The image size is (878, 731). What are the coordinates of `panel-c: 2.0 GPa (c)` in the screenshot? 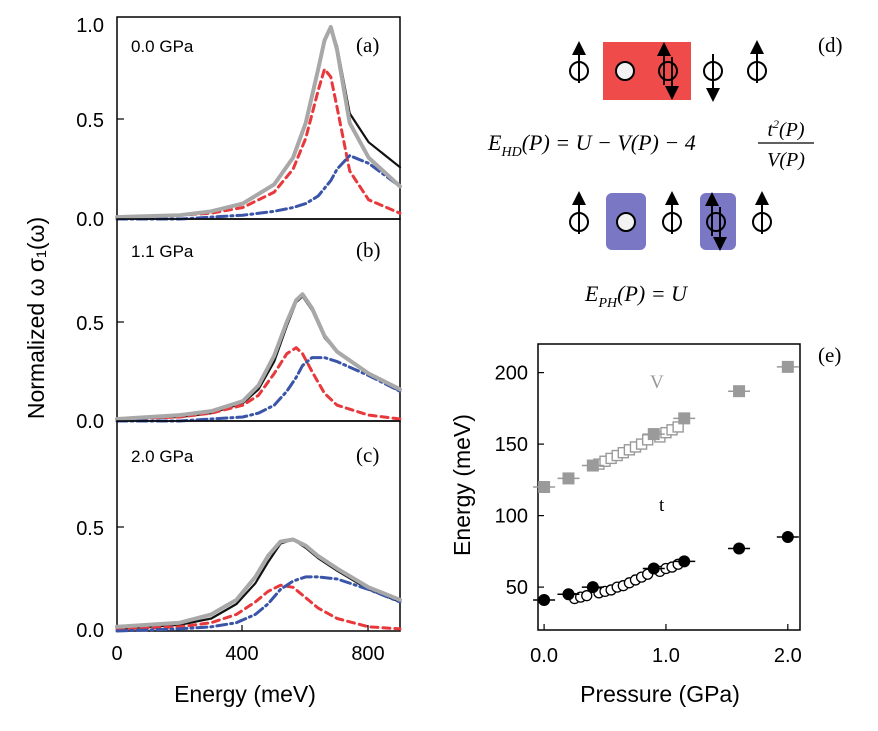 It's located at (258, 526).